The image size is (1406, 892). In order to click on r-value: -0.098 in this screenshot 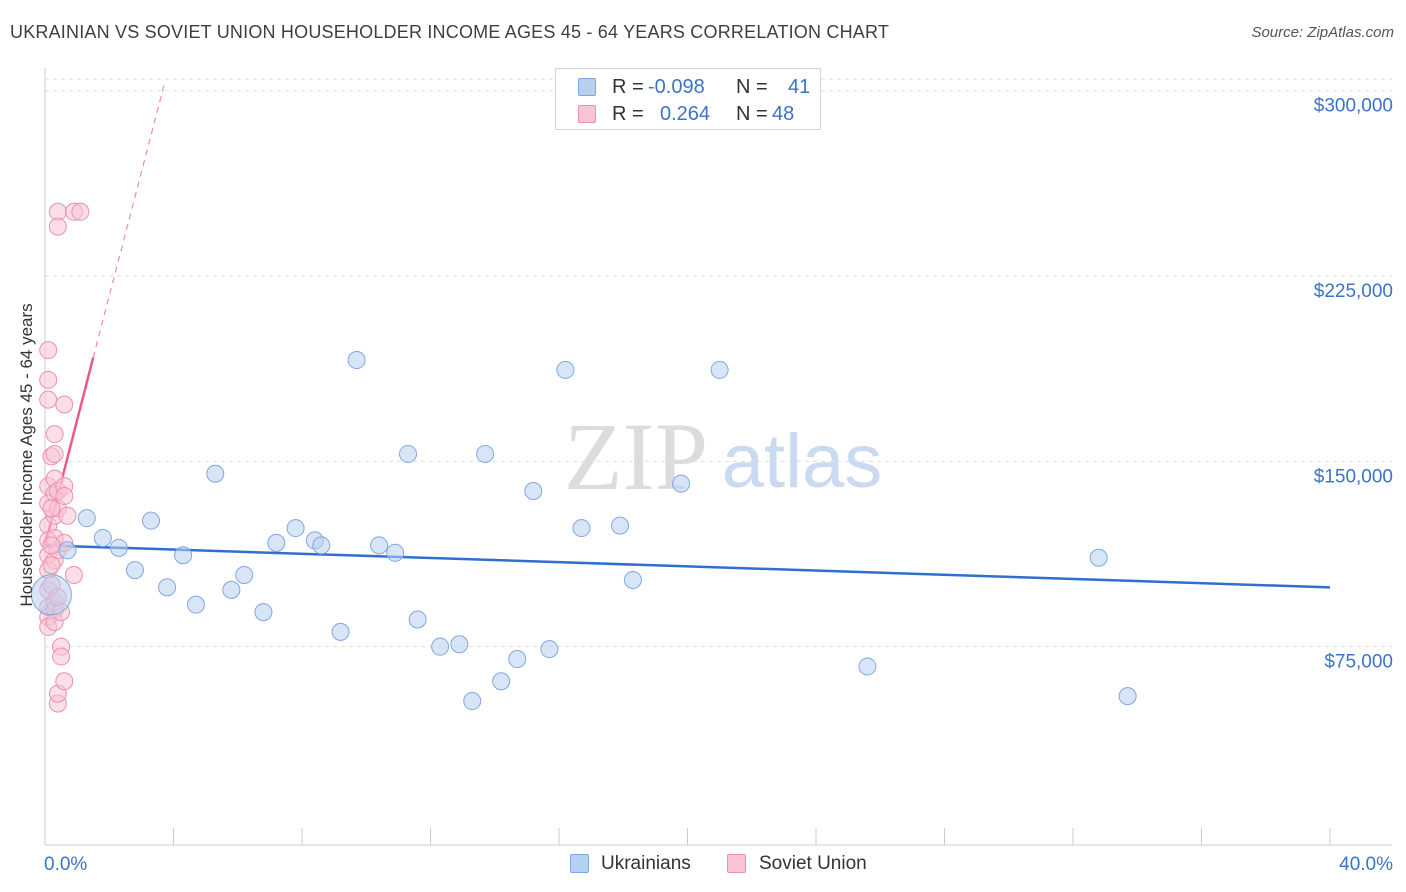, I will do `click(676, 87)`.